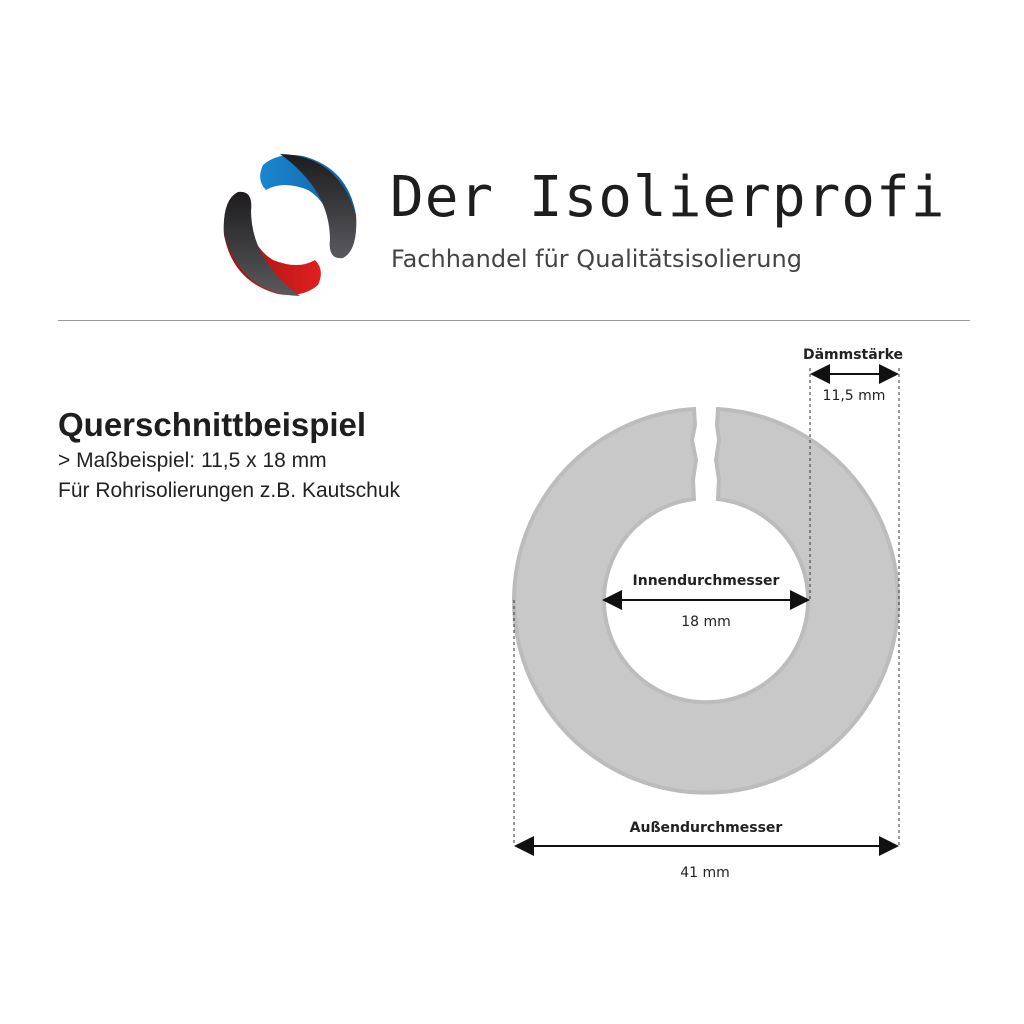  Describe the element at coordinates (290, 225) in the screenshot. I see `logo-icon` at that location.